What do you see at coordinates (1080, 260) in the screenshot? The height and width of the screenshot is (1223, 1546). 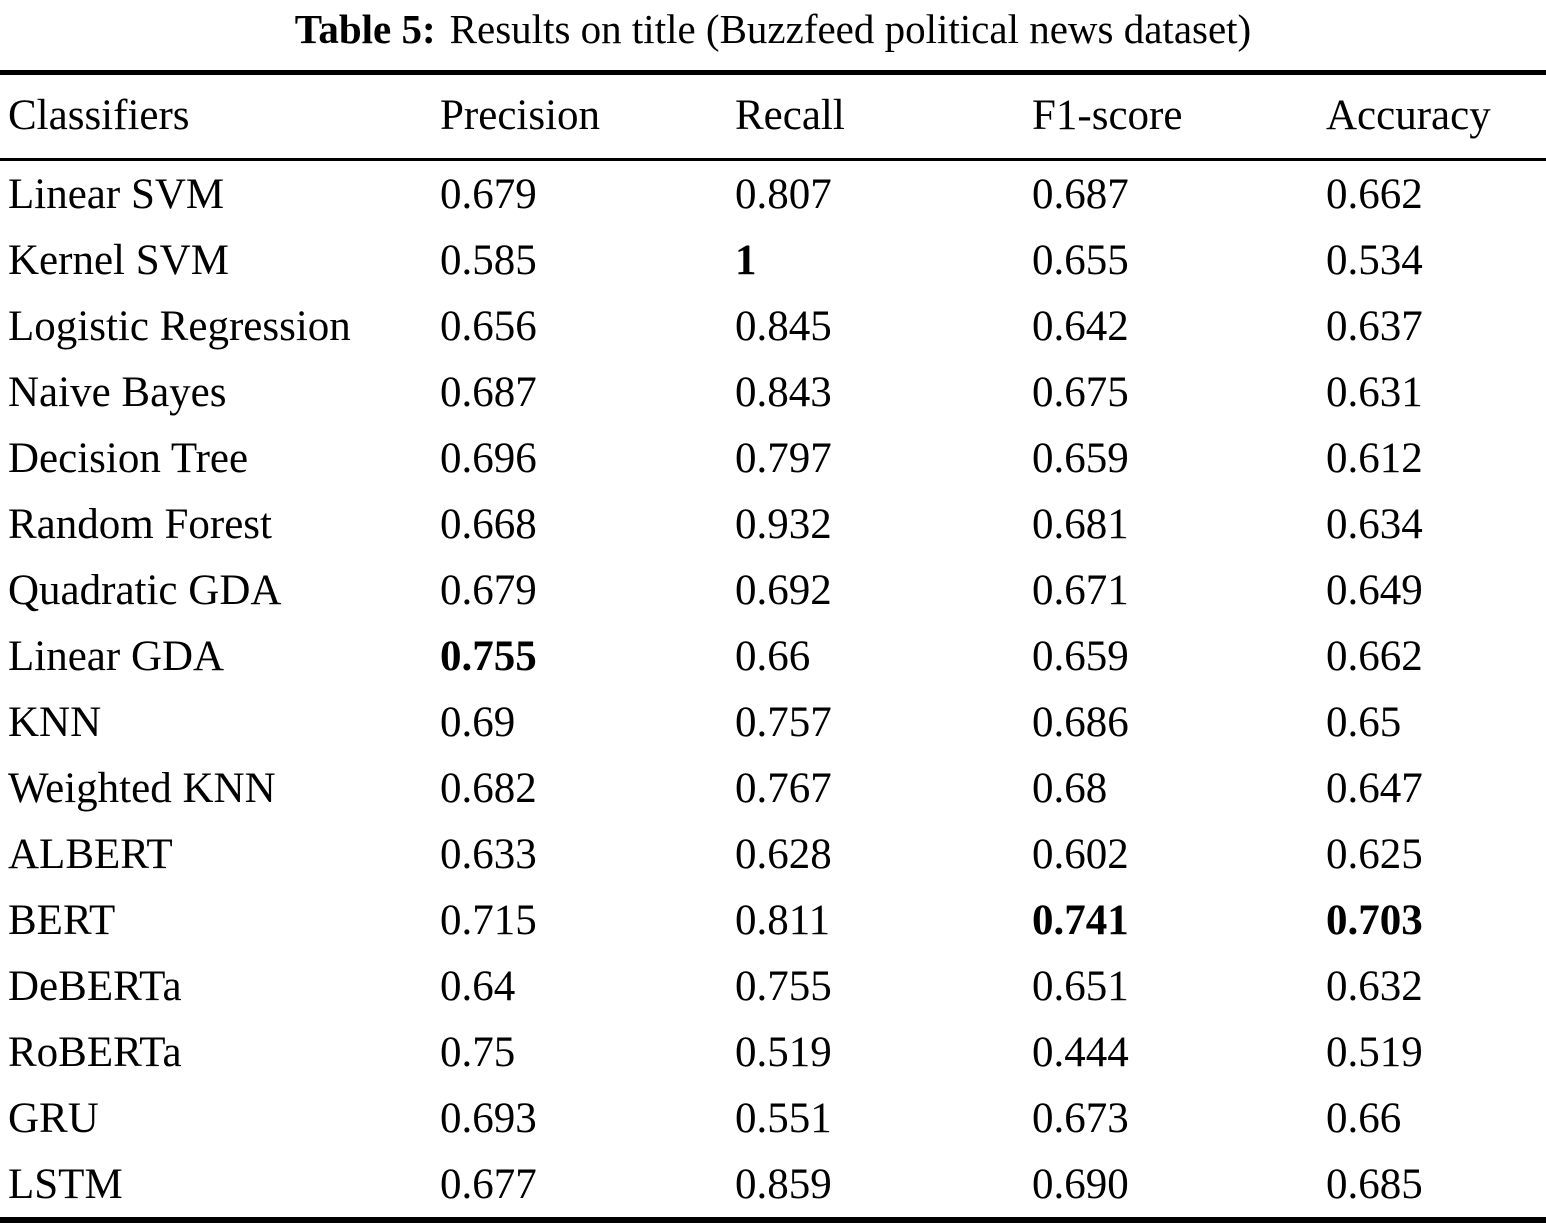 I see `f1-score-cell: 0.655` at bounding box center [1080, 260].